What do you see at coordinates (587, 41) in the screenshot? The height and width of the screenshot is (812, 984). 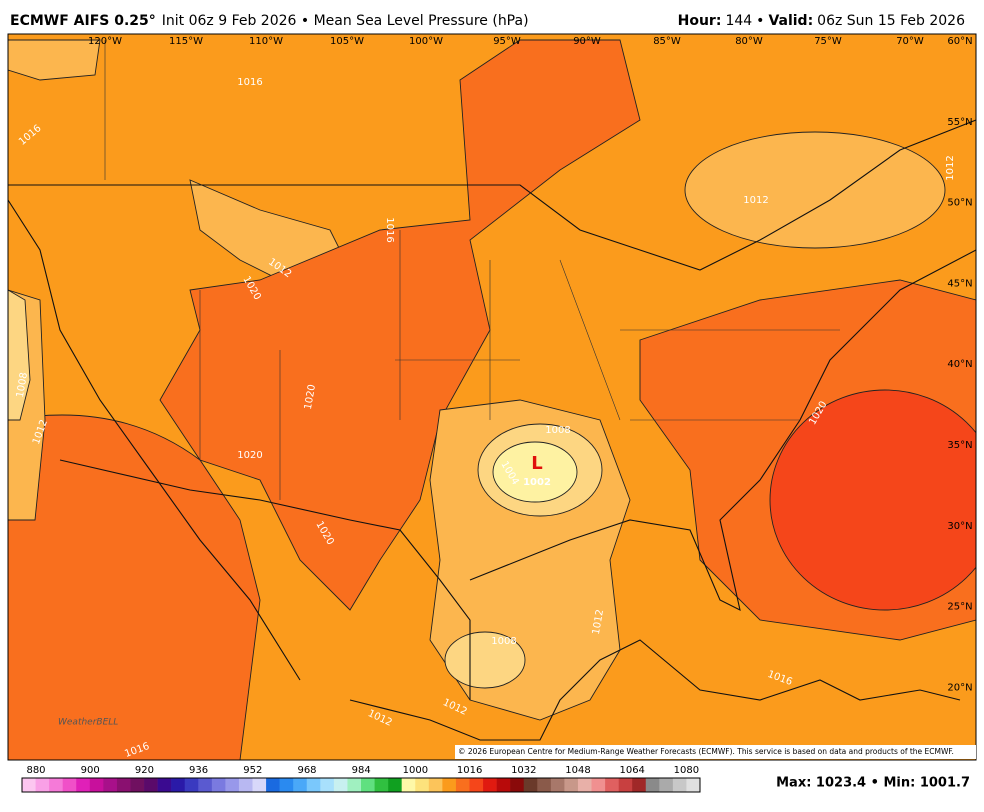 I see `longitude-label: 90°W` at bounding box center [587, 41].